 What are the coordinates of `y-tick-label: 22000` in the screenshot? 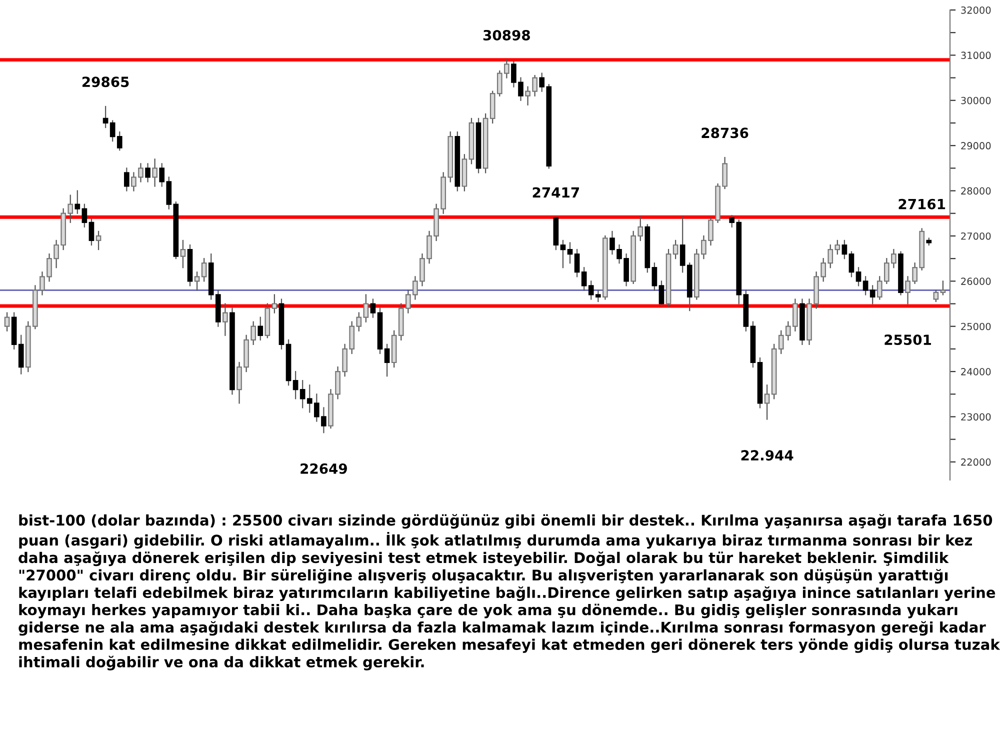 It's located at (976, 462).